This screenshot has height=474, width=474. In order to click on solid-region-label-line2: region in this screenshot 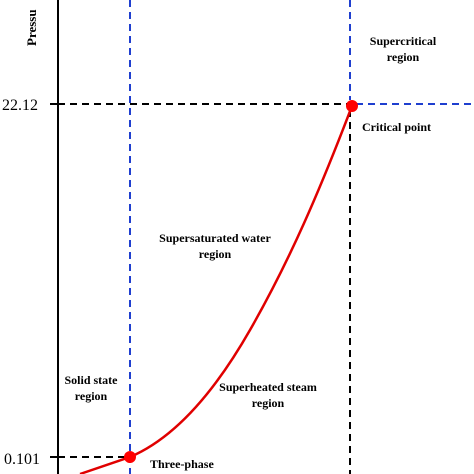, I will do `click(91, 396)`.